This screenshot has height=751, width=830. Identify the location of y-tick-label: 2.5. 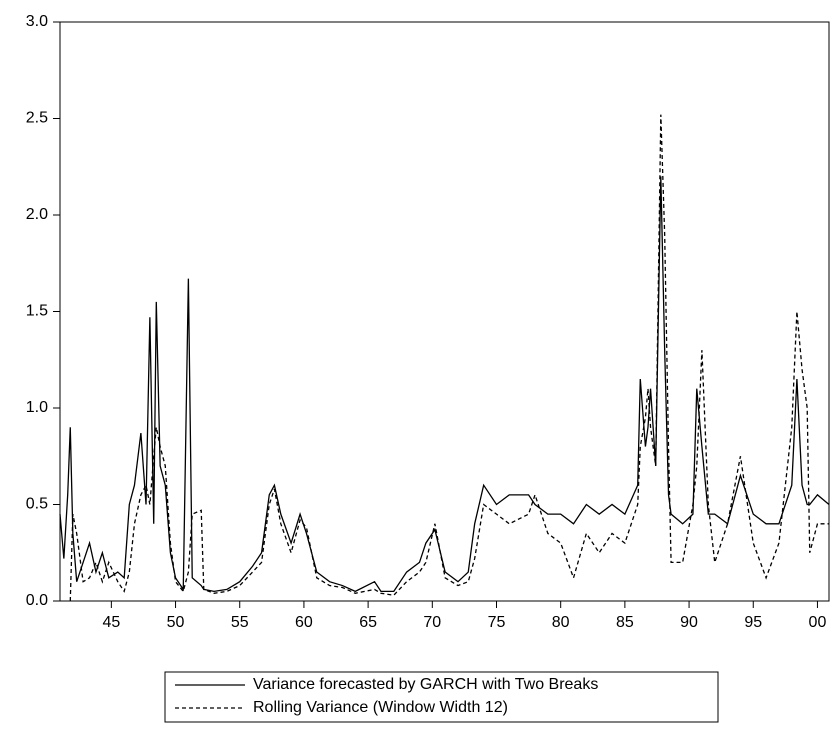
(37, 118).